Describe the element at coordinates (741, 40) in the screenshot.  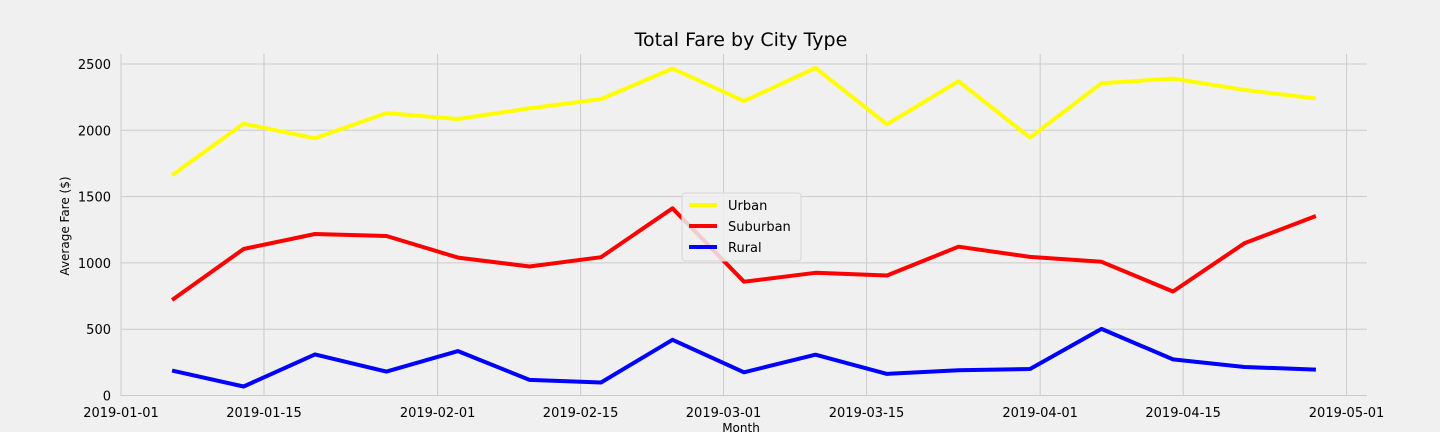
I see `chart-title: Total Fare by City Type` at that location.